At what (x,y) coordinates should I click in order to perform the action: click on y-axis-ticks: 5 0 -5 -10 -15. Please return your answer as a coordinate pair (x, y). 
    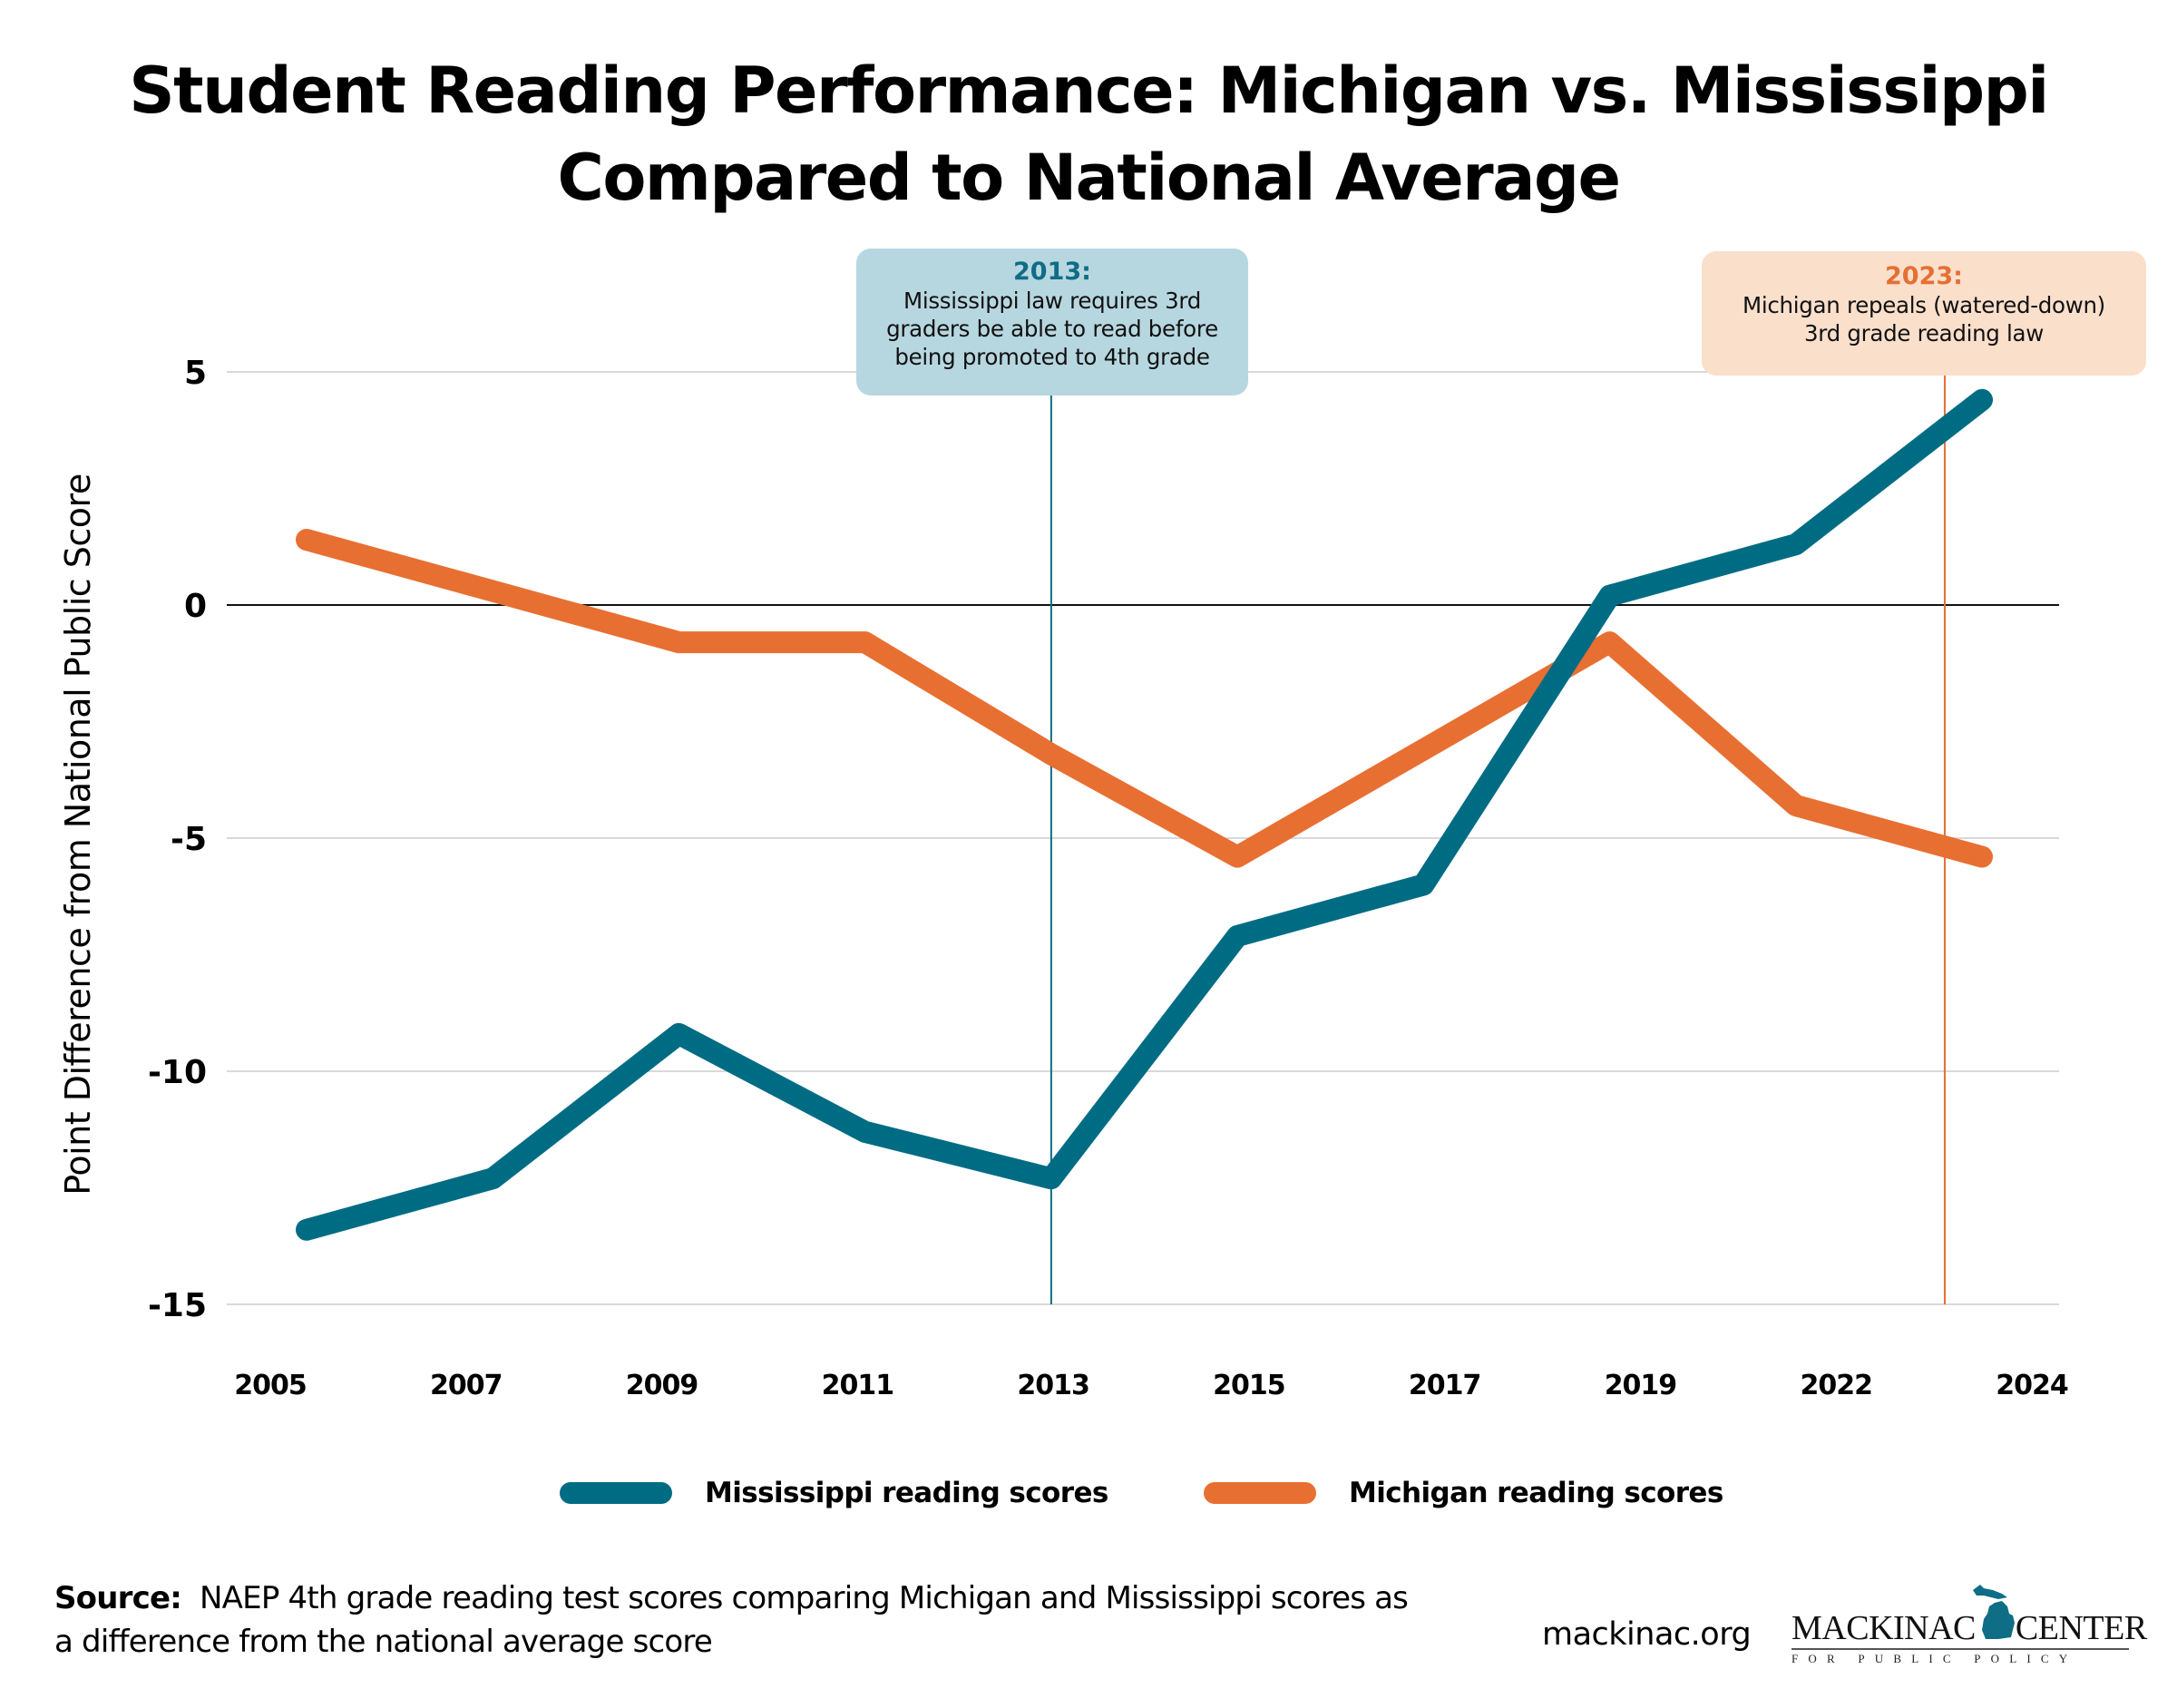
    Looking at the image, I should click on (177, 840).